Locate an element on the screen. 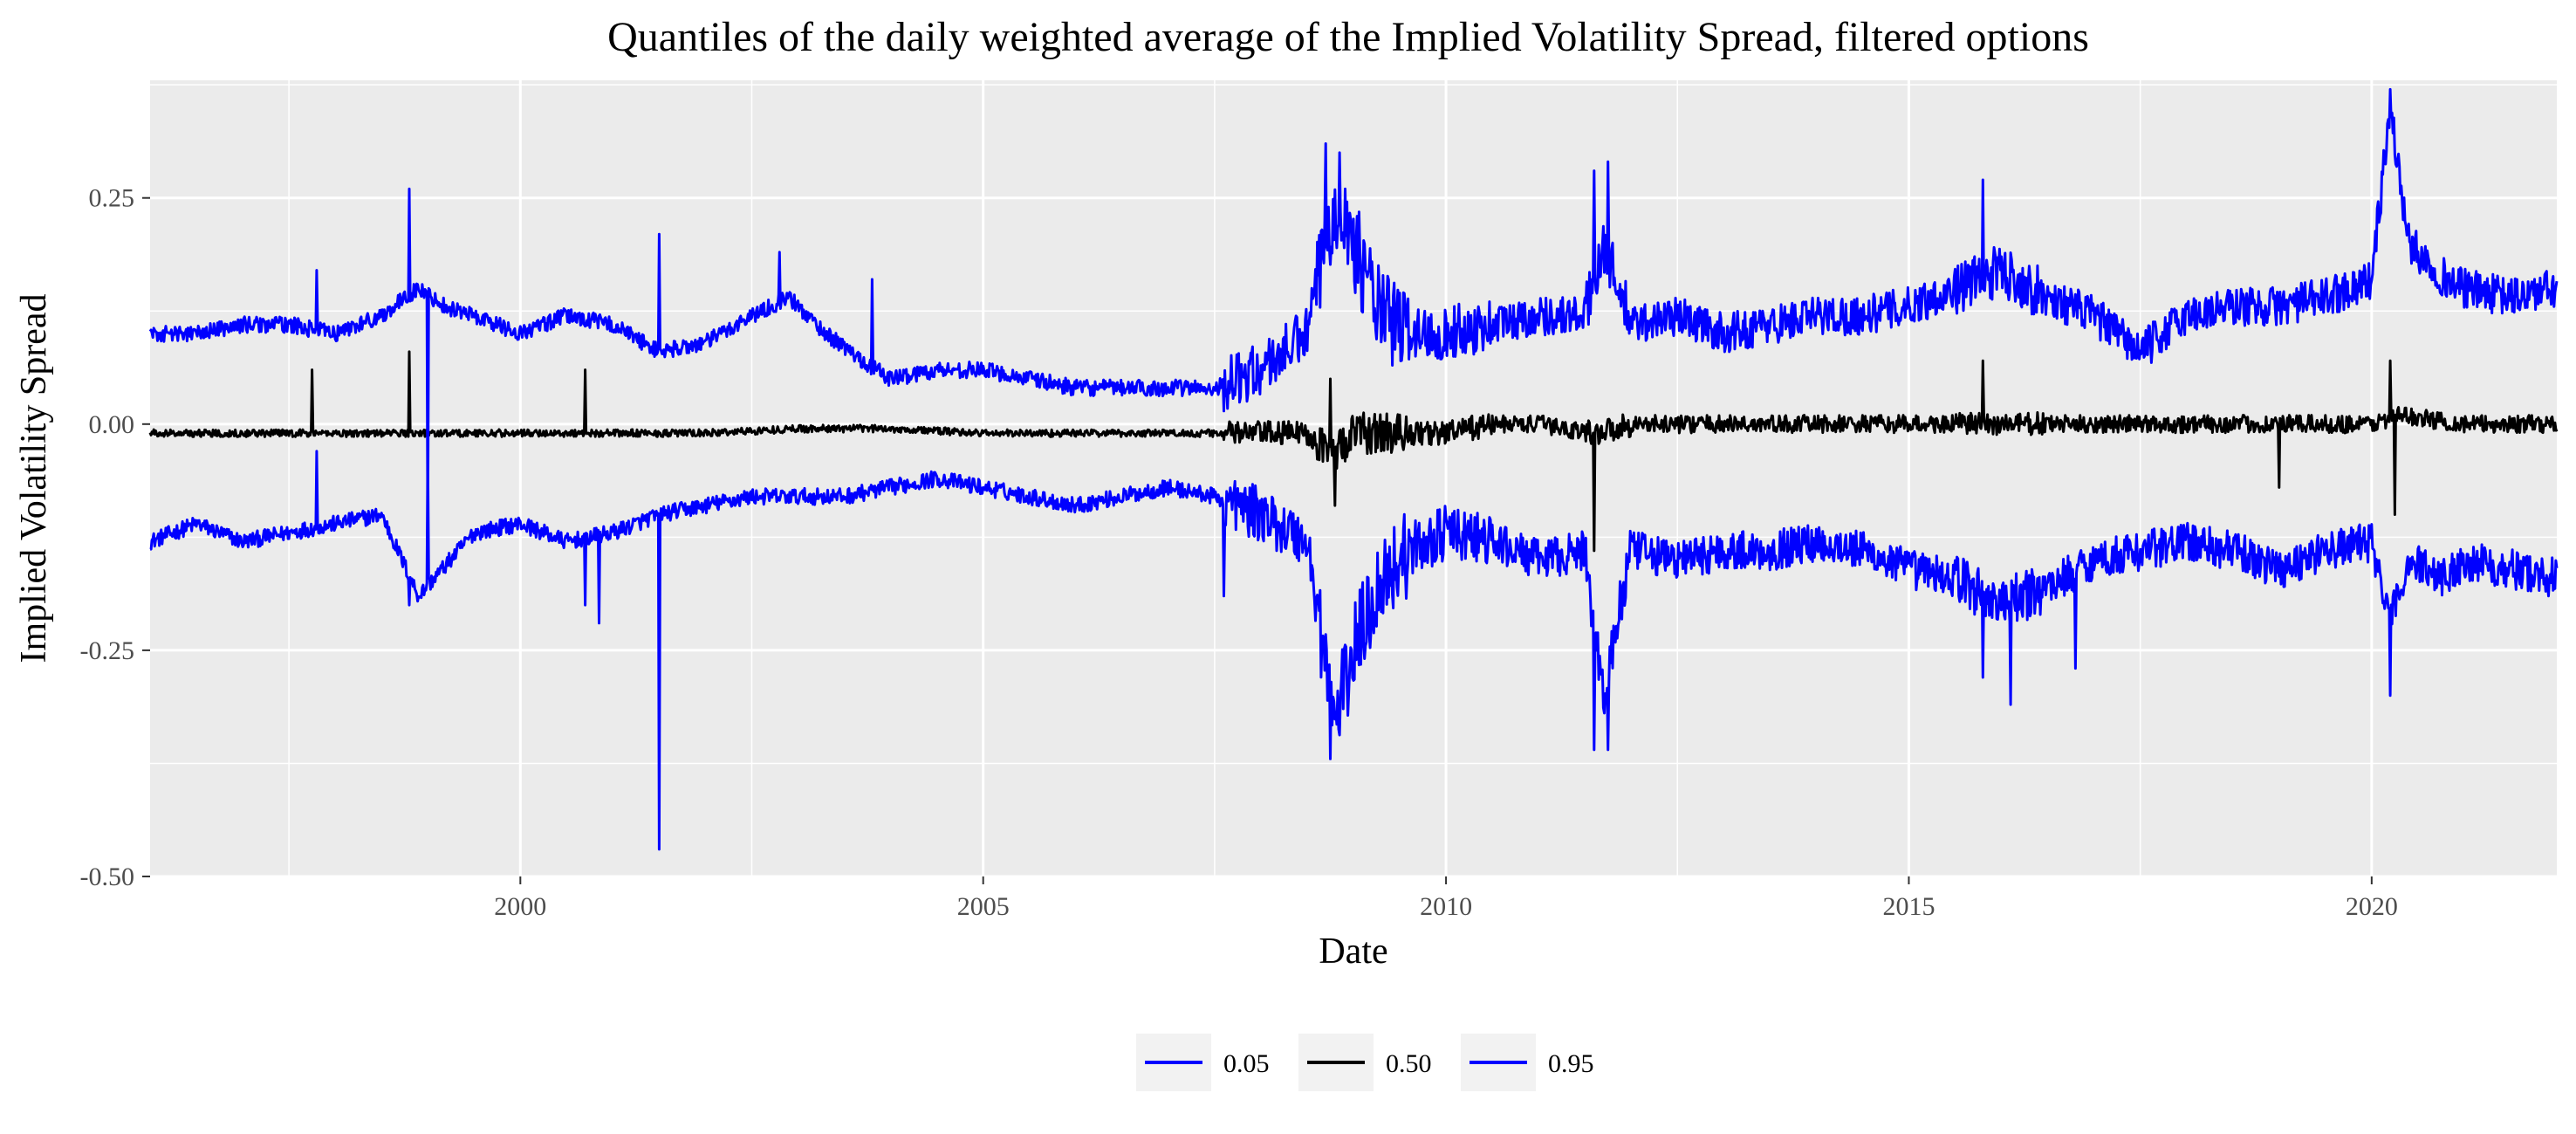  legend-label: 0.50 is located at coordinates (1409, 1064).